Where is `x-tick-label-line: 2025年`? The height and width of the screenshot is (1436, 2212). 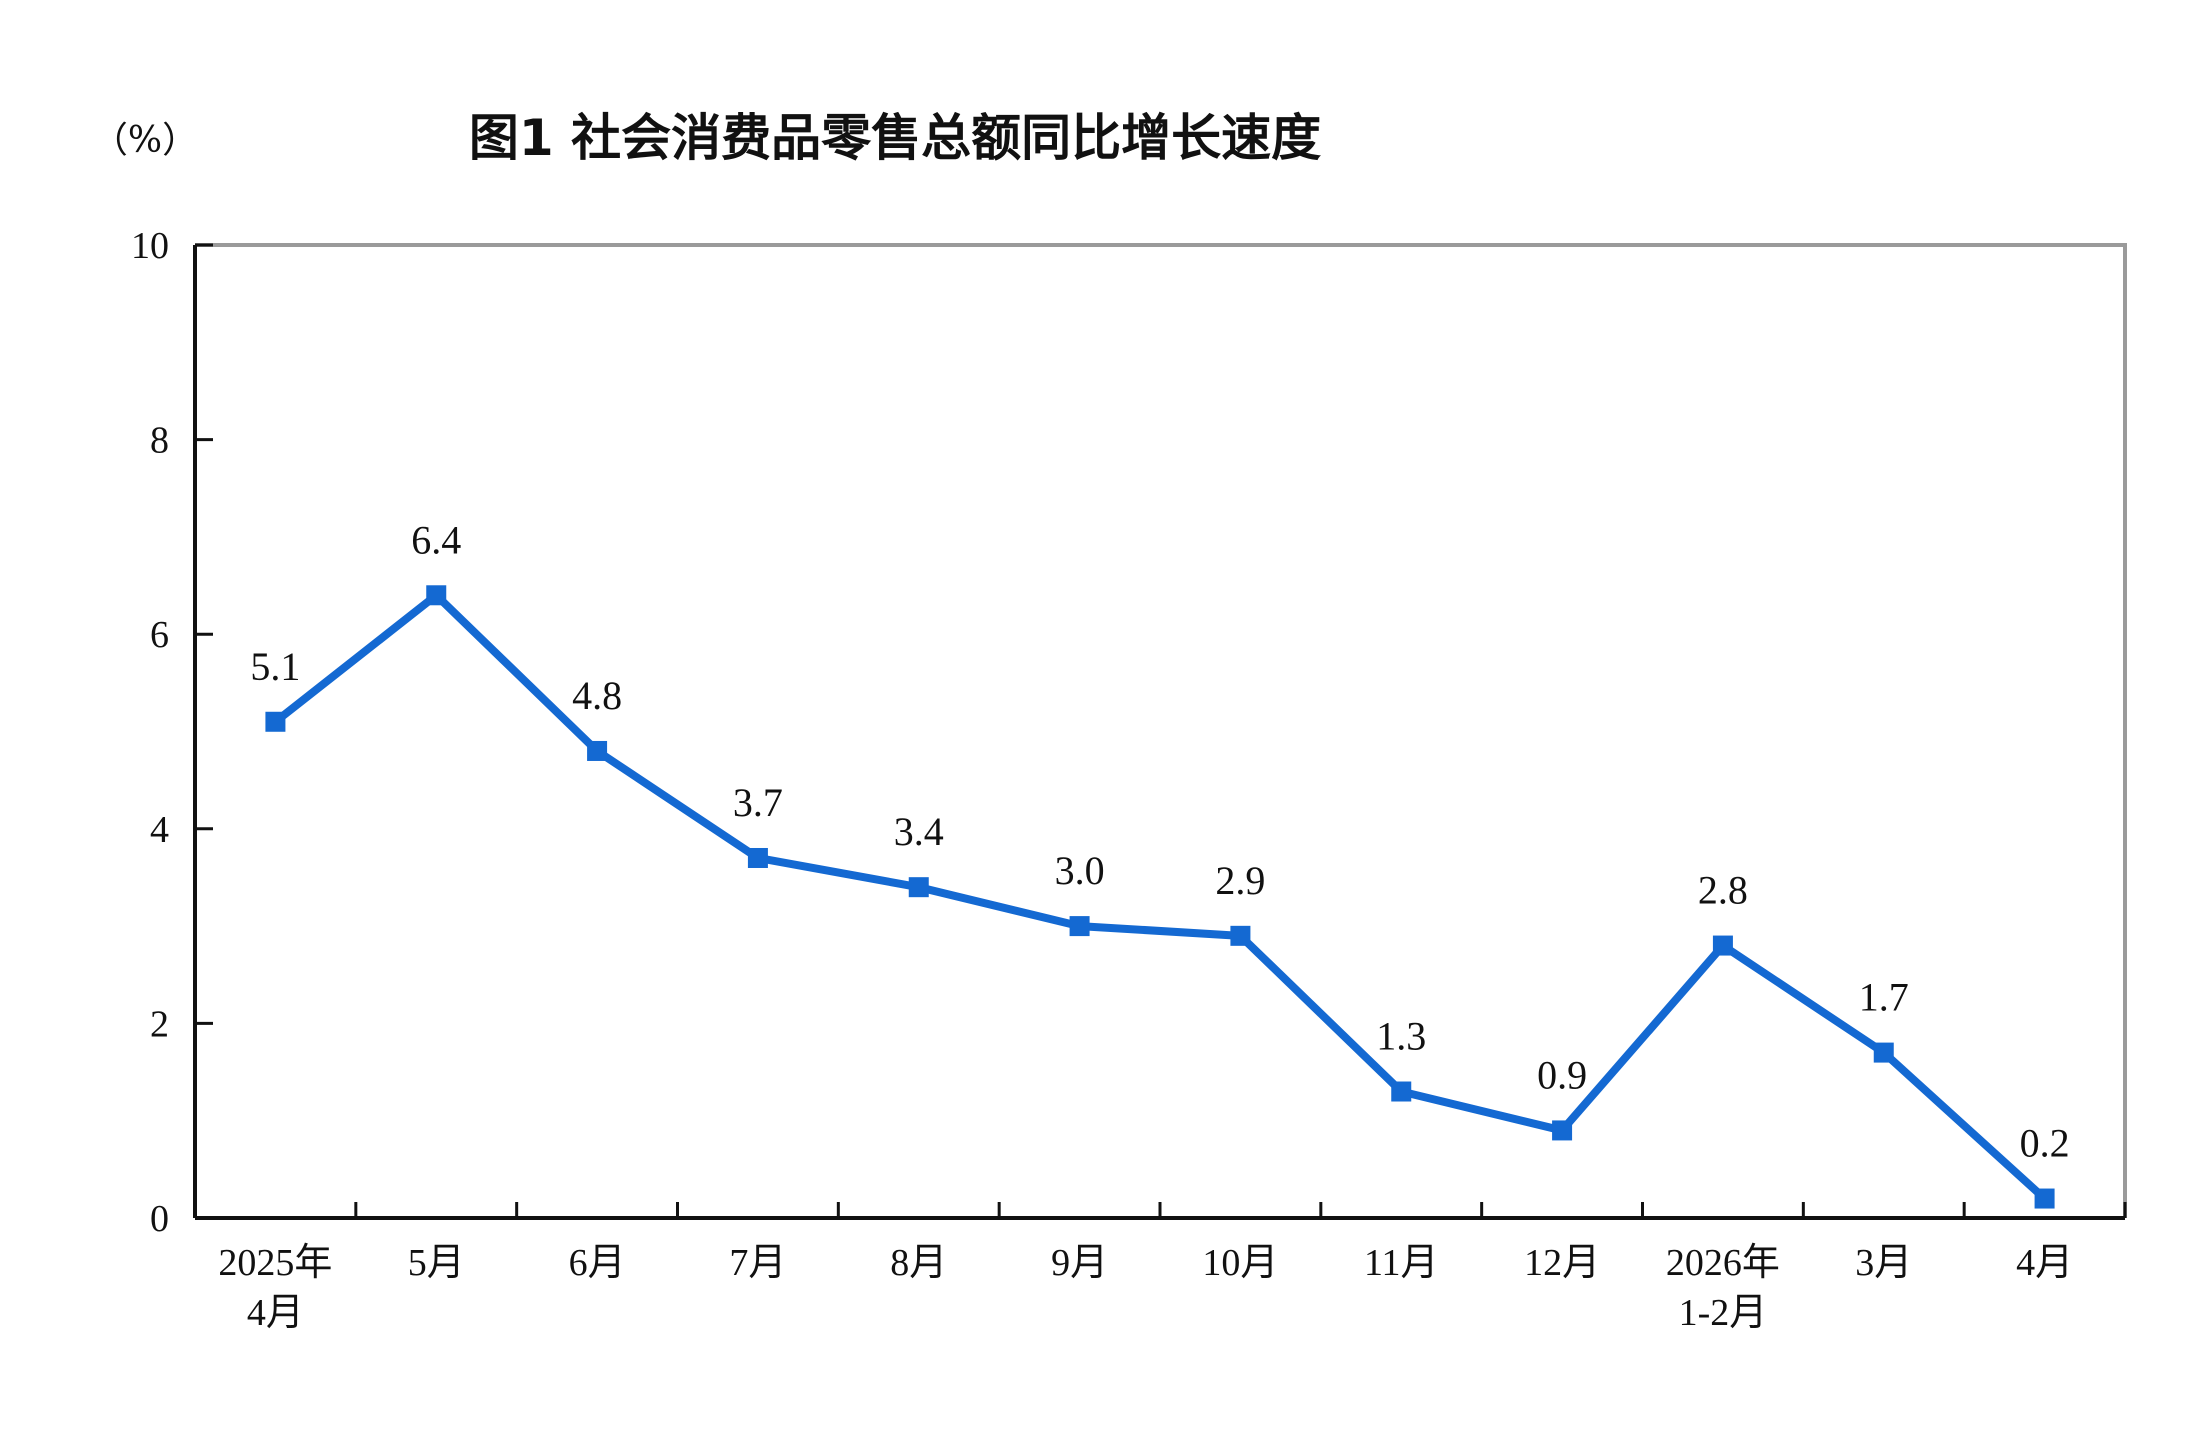
x-tick-label-line: 2025年 is located at coordinates (275, 1263).